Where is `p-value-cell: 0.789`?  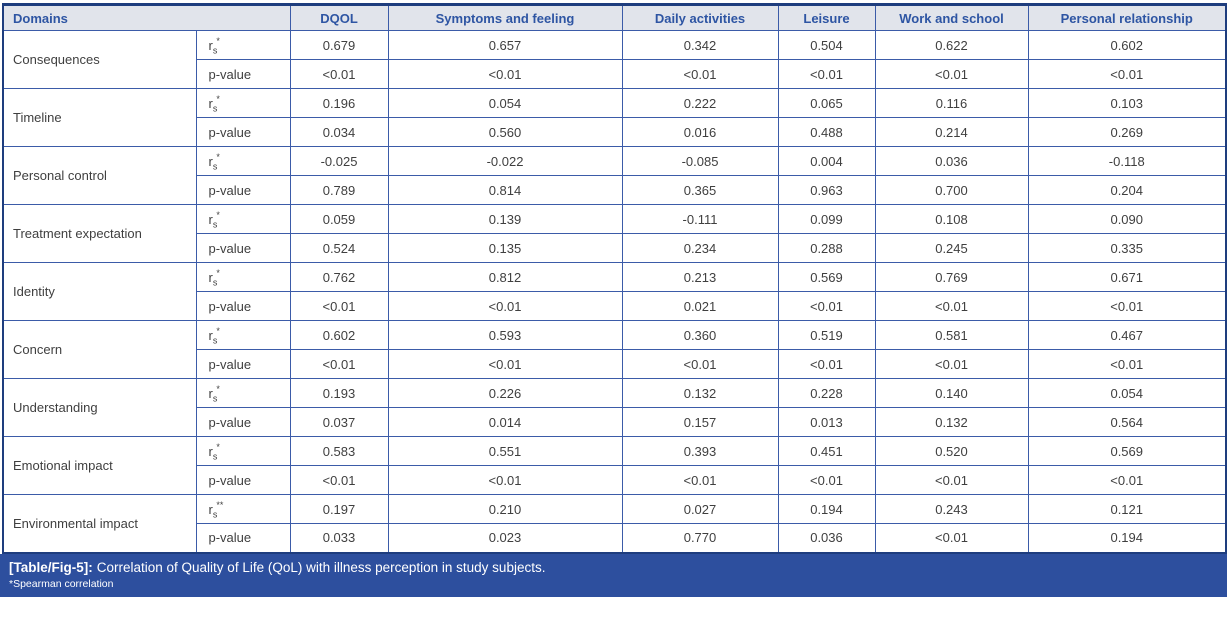 p-value-cell: 0.789 is located at coordinates (339, 190).